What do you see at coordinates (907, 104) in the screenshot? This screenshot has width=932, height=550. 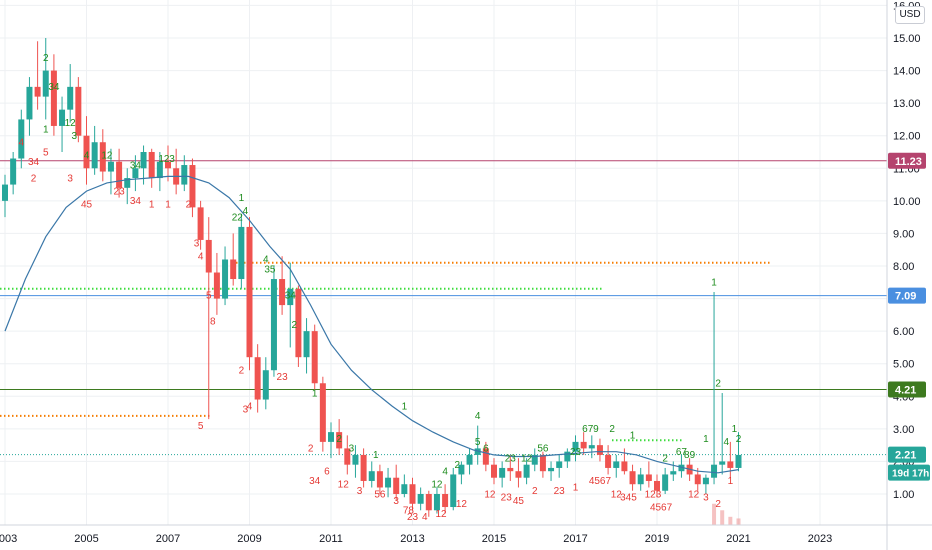 I see `price-tick-label: 13.00` at bounding box center [907, 104].